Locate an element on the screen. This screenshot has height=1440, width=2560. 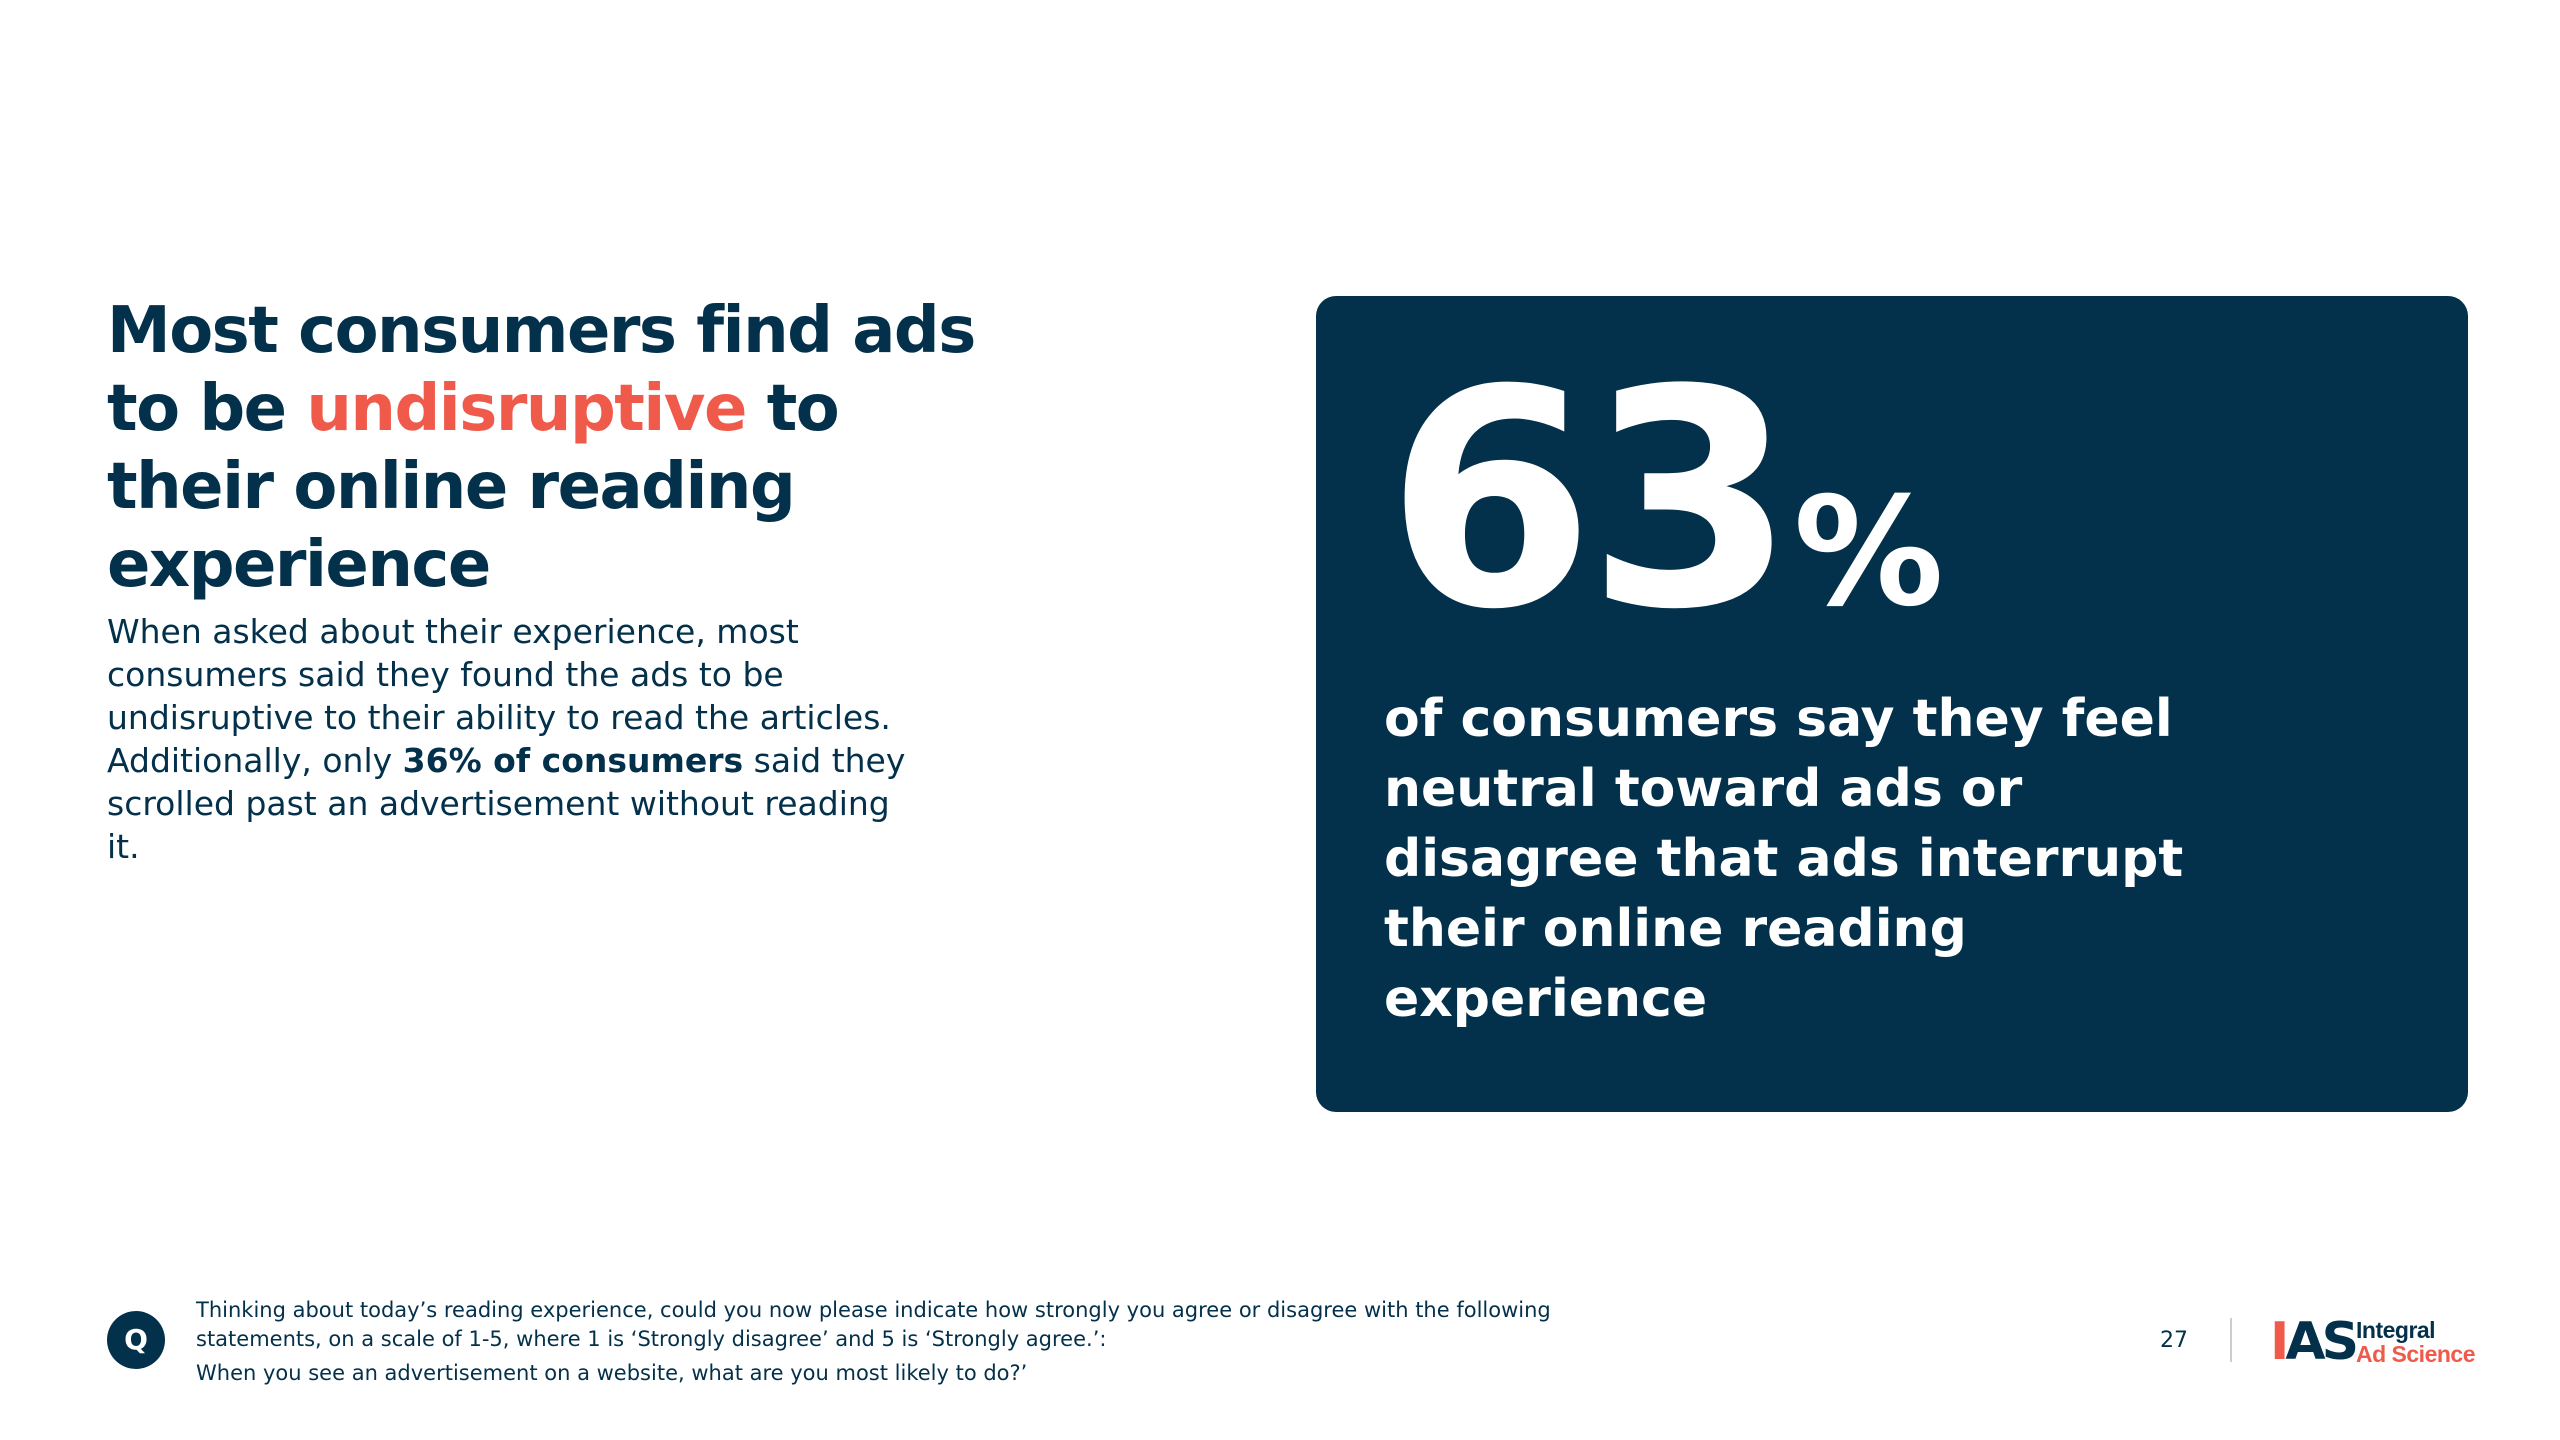
page-number: 27 is located at coordinates (2174, 1340).